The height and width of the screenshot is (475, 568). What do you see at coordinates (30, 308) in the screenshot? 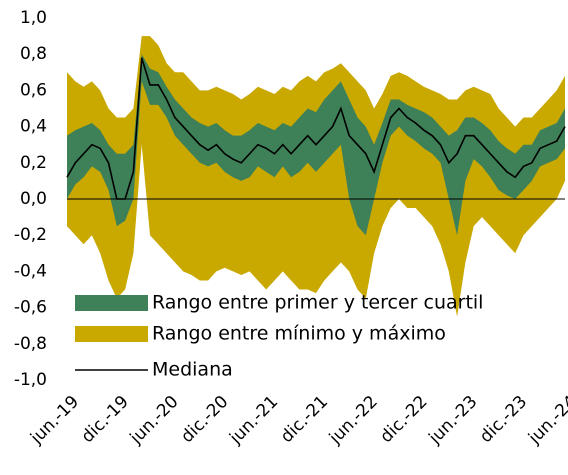
I see `y-tick-label: -0,6` at bounding box center [30, 308].